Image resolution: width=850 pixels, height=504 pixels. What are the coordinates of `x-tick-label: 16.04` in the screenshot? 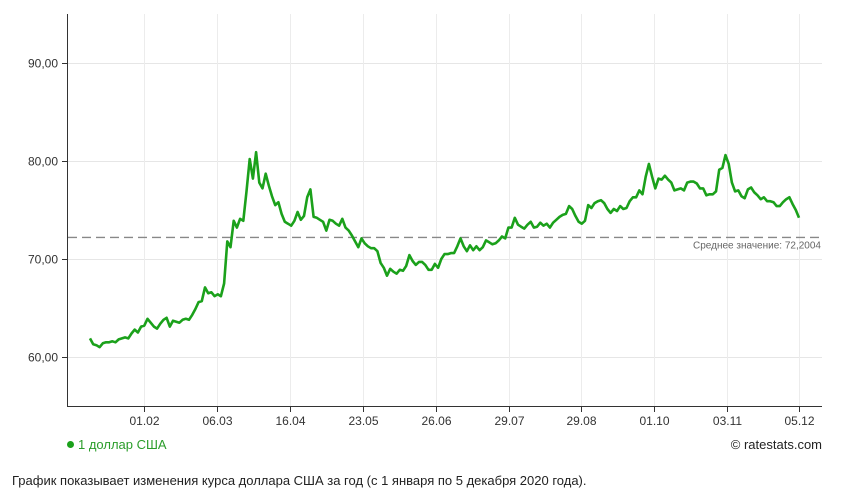 It's located at (290, 421).